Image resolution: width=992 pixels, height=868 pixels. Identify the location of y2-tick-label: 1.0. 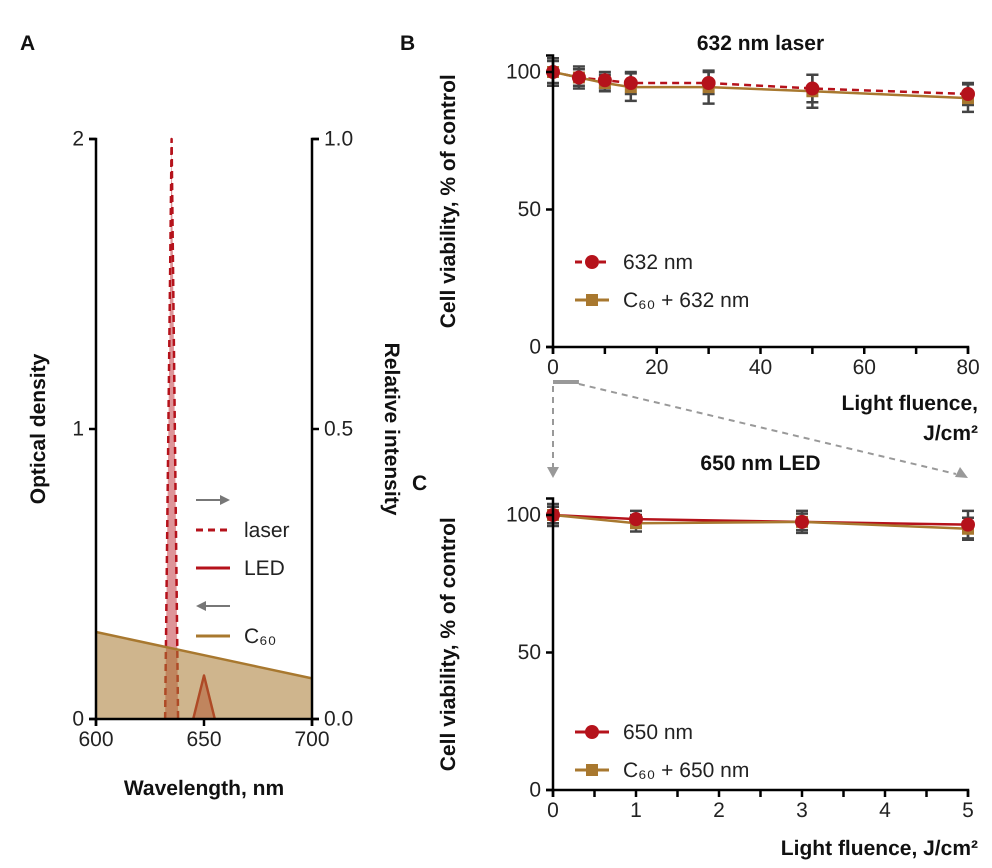
(339, 139).